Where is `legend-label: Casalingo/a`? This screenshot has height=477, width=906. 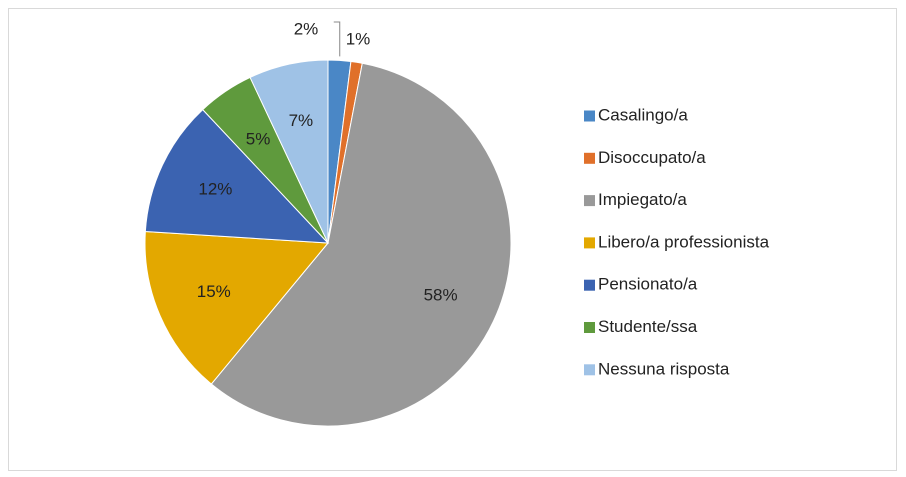
legend-label: Casalingo/a is located at coordinates (643, 114).